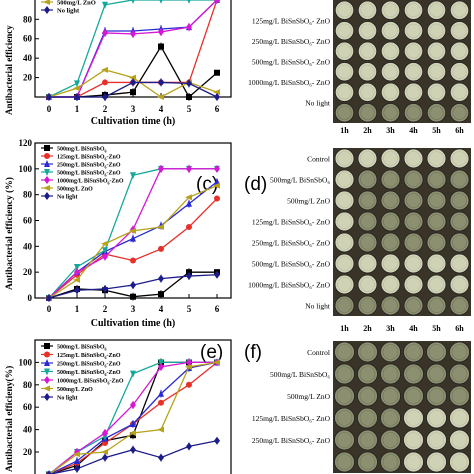 Image resolution: width=474 pixels, height=474 pixels. What do you see at coordinates (28, 78) in the screenshot?
I see `y-tick-label: 20` at bounding box center [28, 78].